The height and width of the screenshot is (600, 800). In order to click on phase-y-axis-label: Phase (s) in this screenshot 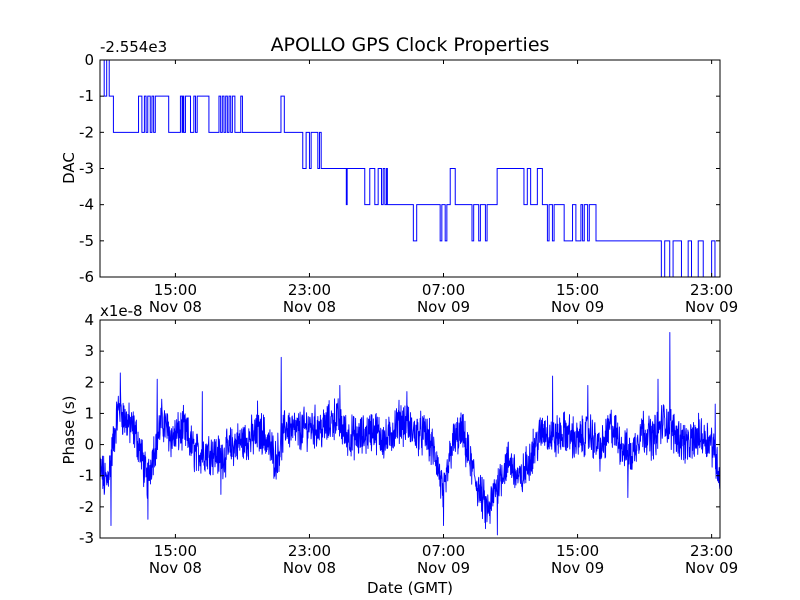, I will do `click(69, 429)`.